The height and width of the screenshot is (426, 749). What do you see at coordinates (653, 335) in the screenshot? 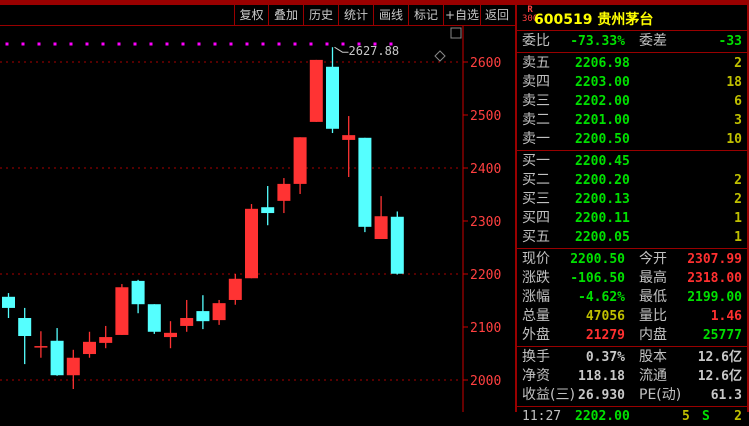
I see `stat-label: 内盘` at bounding box center [653, 335].